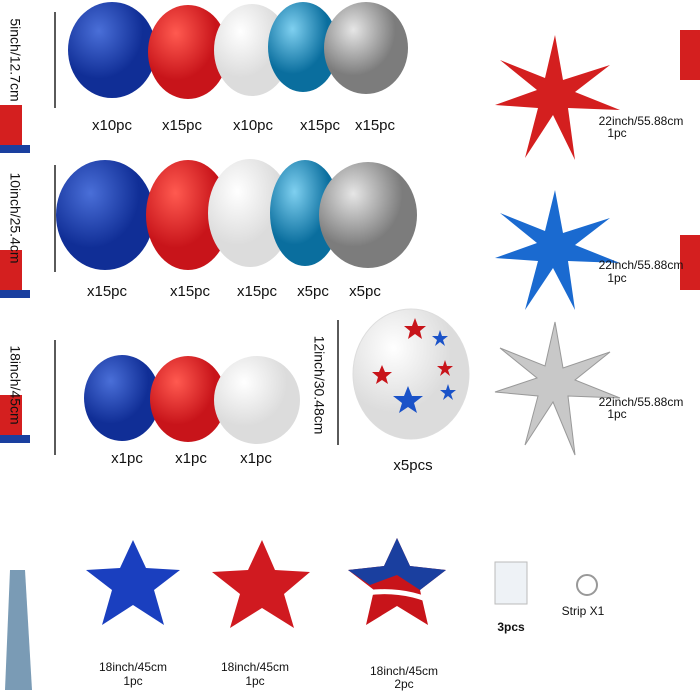 Image resolution: width=700 pixels, height=700 pixels. Describe the element at coordinates (15, 217) in the screenshot. I see `size-label: 10inch/25.4cm` at that location.